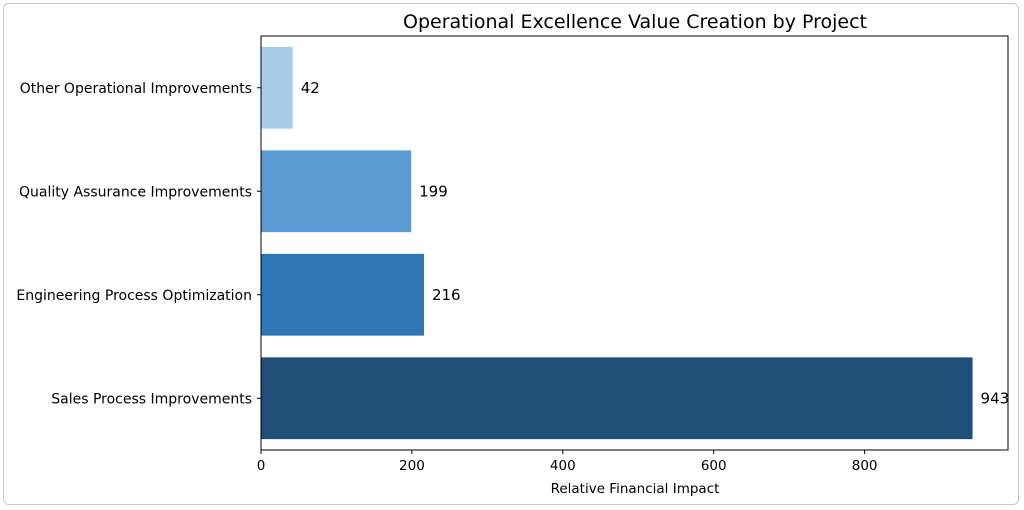 The height and width of the screenshot is (510, 1024). I want to click on y-tick-label: Other Operational Improvements, so click(136, 89).